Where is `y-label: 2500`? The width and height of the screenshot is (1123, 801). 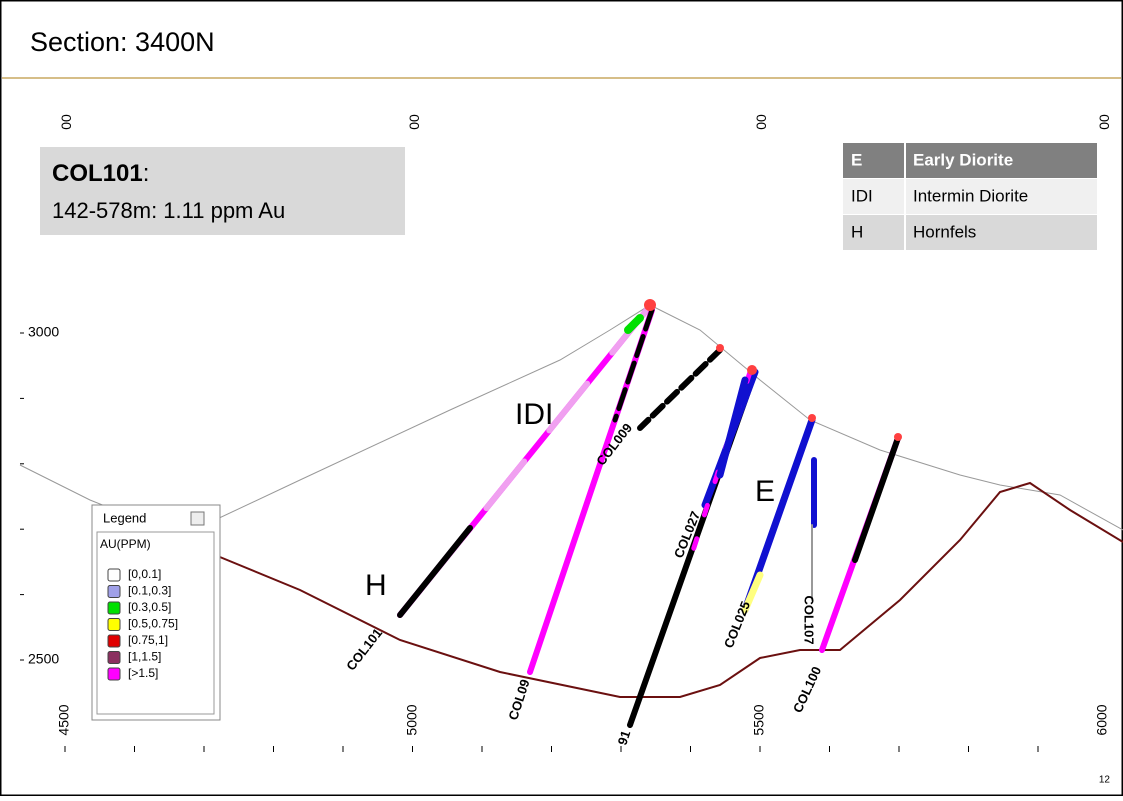 y-label: 2500 is located at coordinates (43, 659).